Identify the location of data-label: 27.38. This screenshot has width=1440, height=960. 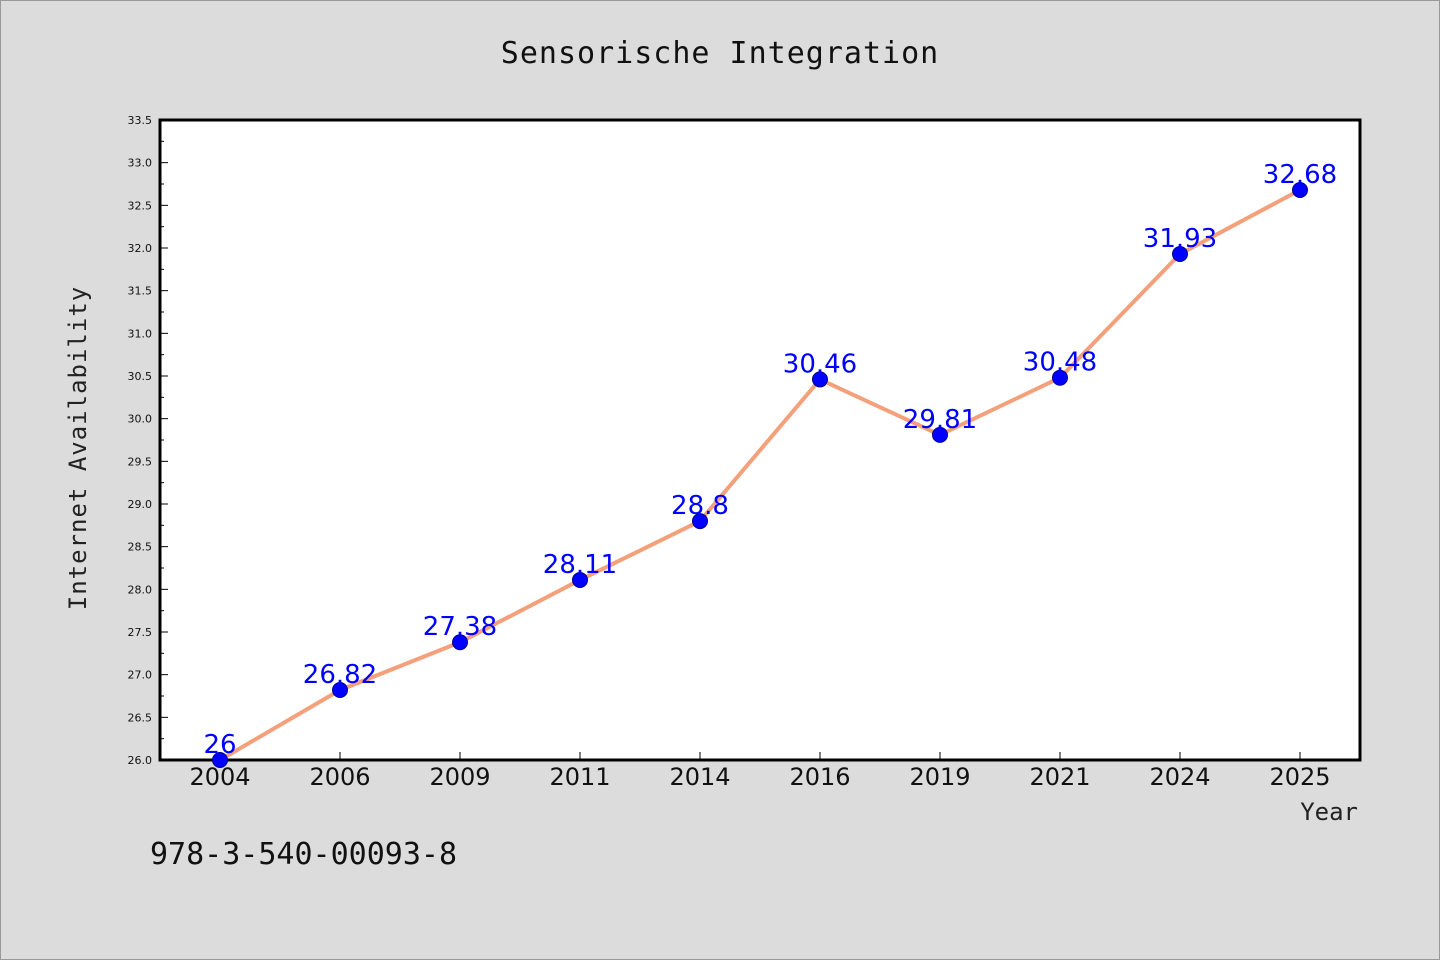
(460, 627).